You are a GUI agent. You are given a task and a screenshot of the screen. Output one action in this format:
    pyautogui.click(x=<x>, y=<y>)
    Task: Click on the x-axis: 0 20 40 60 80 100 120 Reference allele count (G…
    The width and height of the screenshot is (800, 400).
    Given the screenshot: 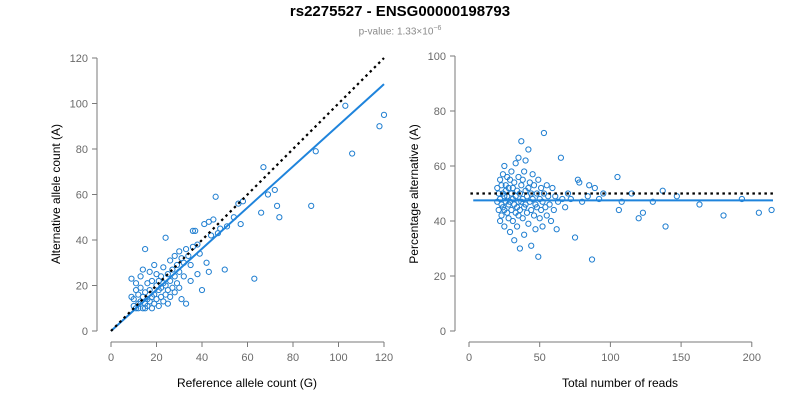 What is the action you would take?
    pyautogui.click(x=250, y=365)
    